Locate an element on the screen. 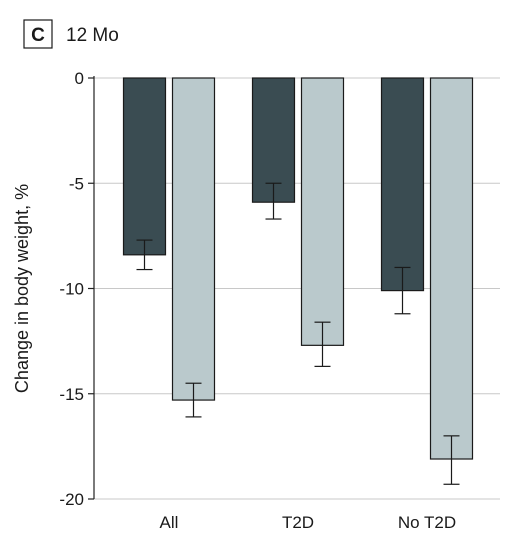 The width and height of the screenshot is (516, 552). bar-t2d-s2 is located at coordinates (322, 211).